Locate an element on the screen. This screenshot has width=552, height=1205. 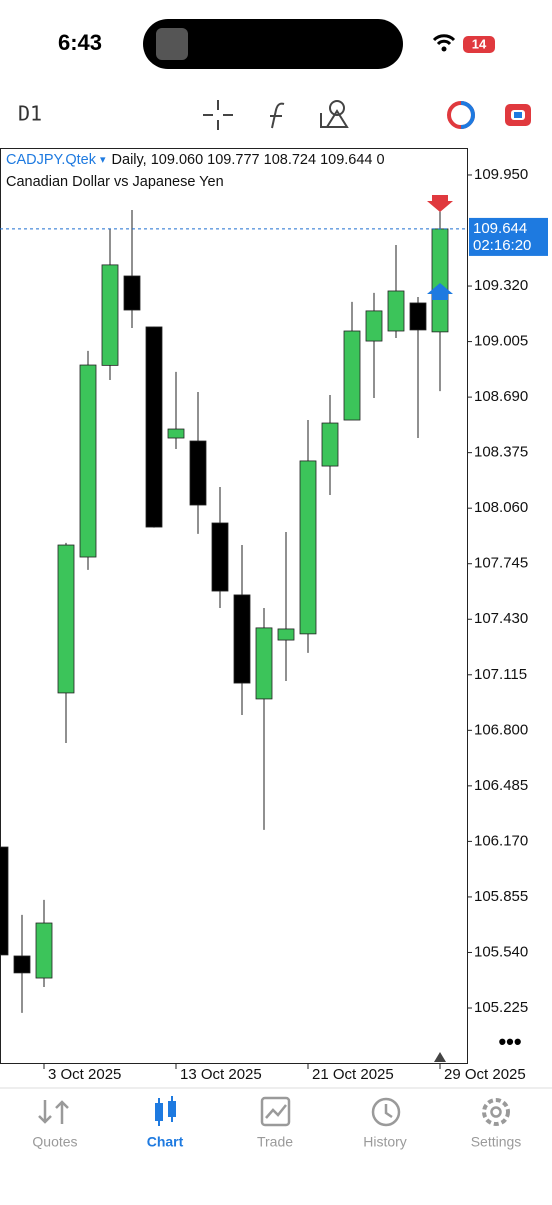
tab-label: Settings is located at coordinates (496, 1142).